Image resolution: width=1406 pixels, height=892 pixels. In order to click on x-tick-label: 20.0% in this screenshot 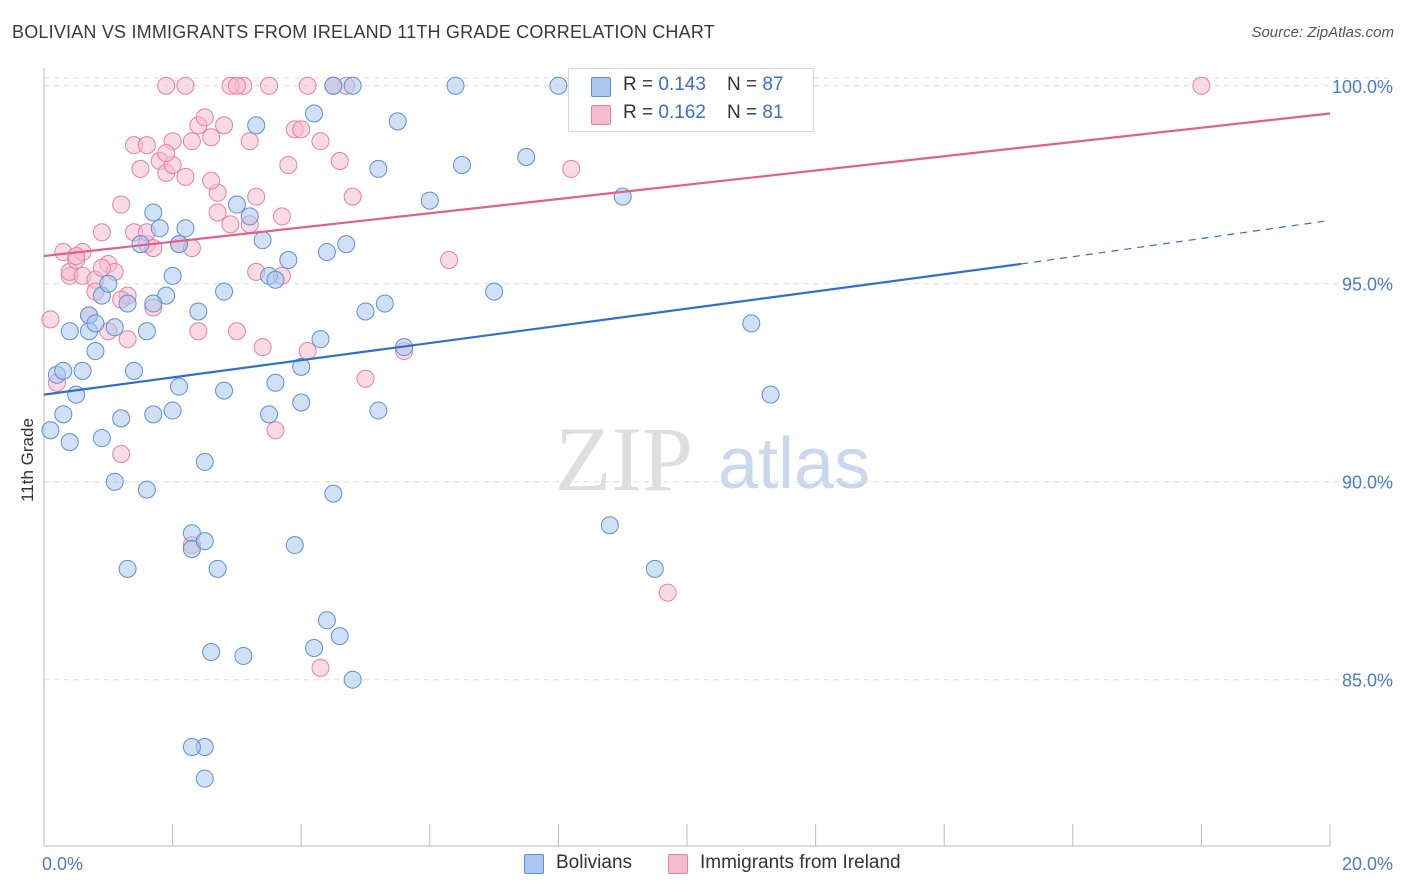, I will do `click(1367, 864)`.